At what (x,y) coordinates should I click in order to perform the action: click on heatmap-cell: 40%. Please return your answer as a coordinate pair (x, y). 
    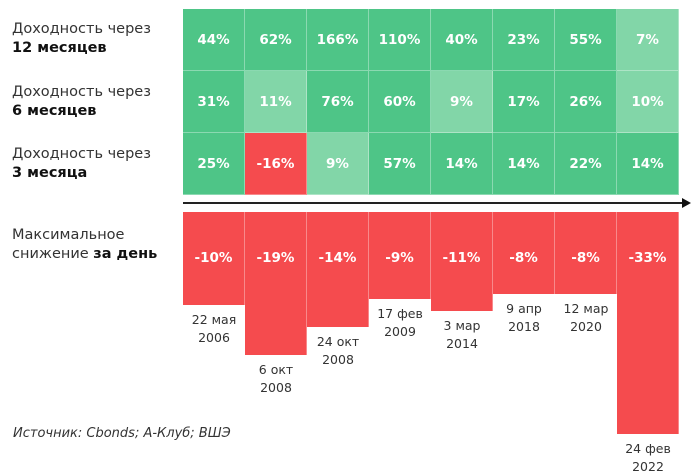
    Looking at the image, I should click on (462, 40).